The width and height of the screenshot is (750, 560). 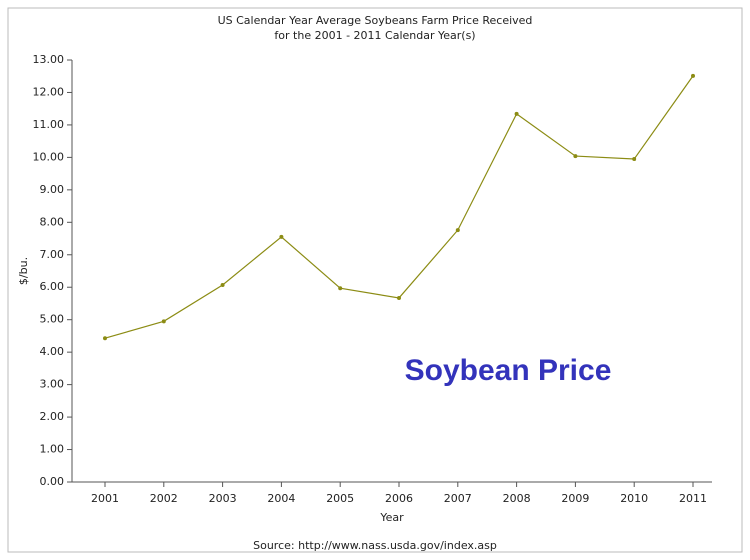 I want to click on x-tick-label: 2001, so click(x=105, y=498).